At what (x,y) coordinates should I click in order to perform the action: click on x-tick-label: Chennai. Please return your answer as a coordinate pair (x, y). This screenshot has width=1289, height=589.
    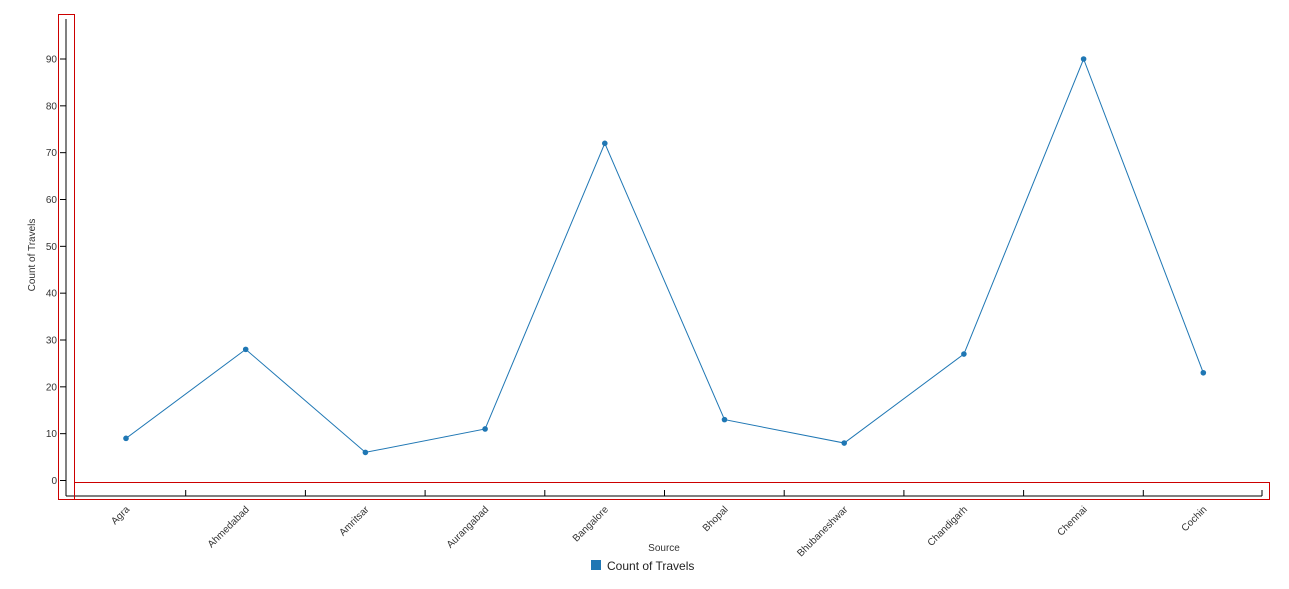
    Looking at the image, I should click on (1073, 521).